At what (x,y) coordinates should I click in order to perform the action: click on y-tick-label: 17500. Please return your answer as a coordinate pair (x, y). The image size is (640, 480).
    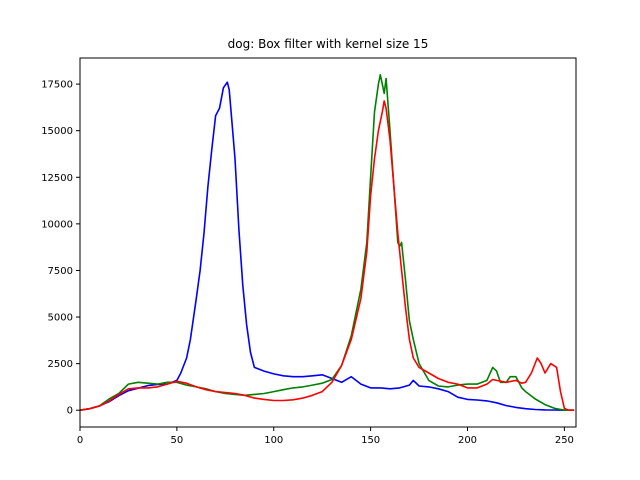
    Looking at the image, I should click on (57, 85).